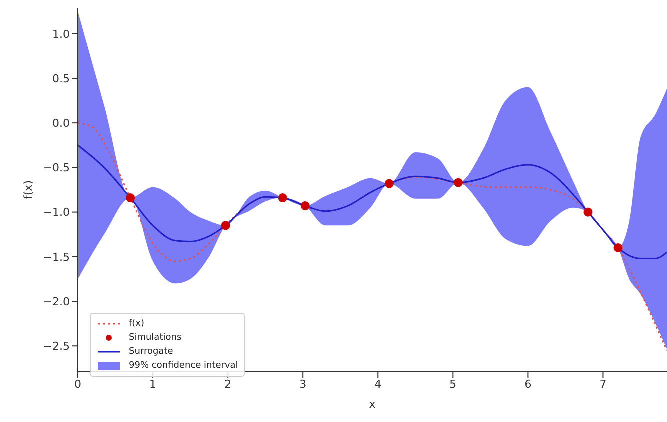 This screenshot has height=422, width=667. I want to click on y-tick-label: −0.5, so click(56, 168).